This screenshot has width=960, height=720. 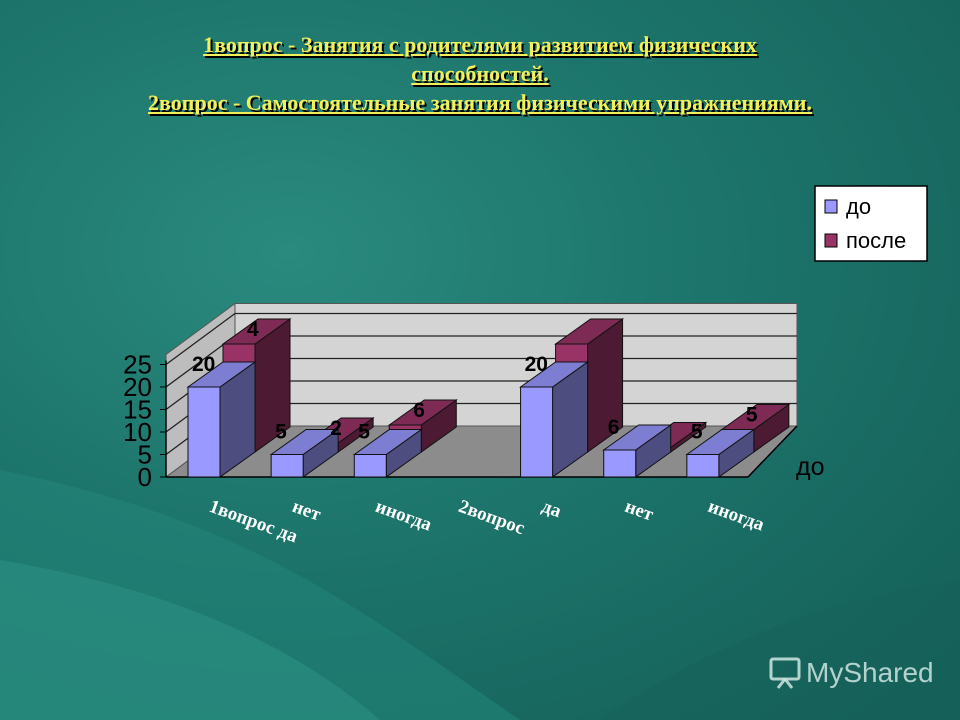 I want to click on gridline, so click(x=481, y=339).